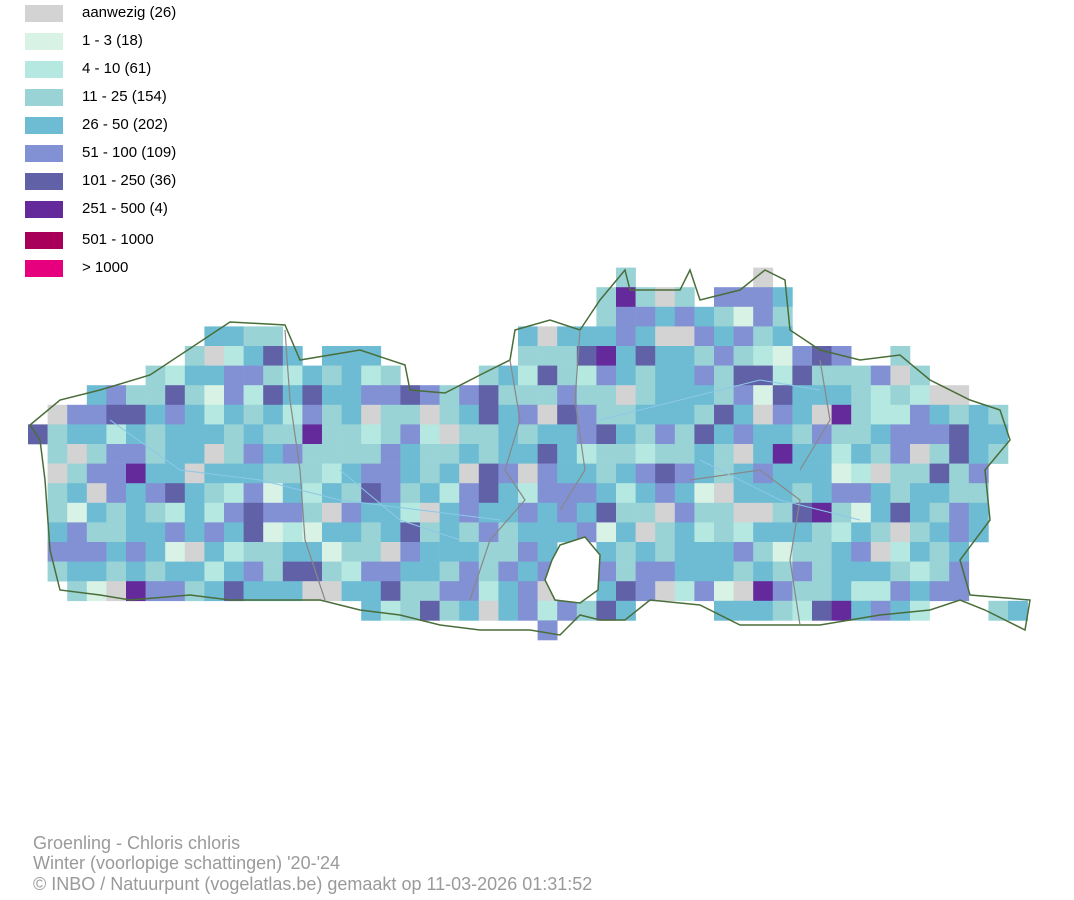 The image size is (1074, 900). Describe the element at coordinates (116, 68) in the screenshot. I see `legend-label: 4 - 10 (61)` at that location.